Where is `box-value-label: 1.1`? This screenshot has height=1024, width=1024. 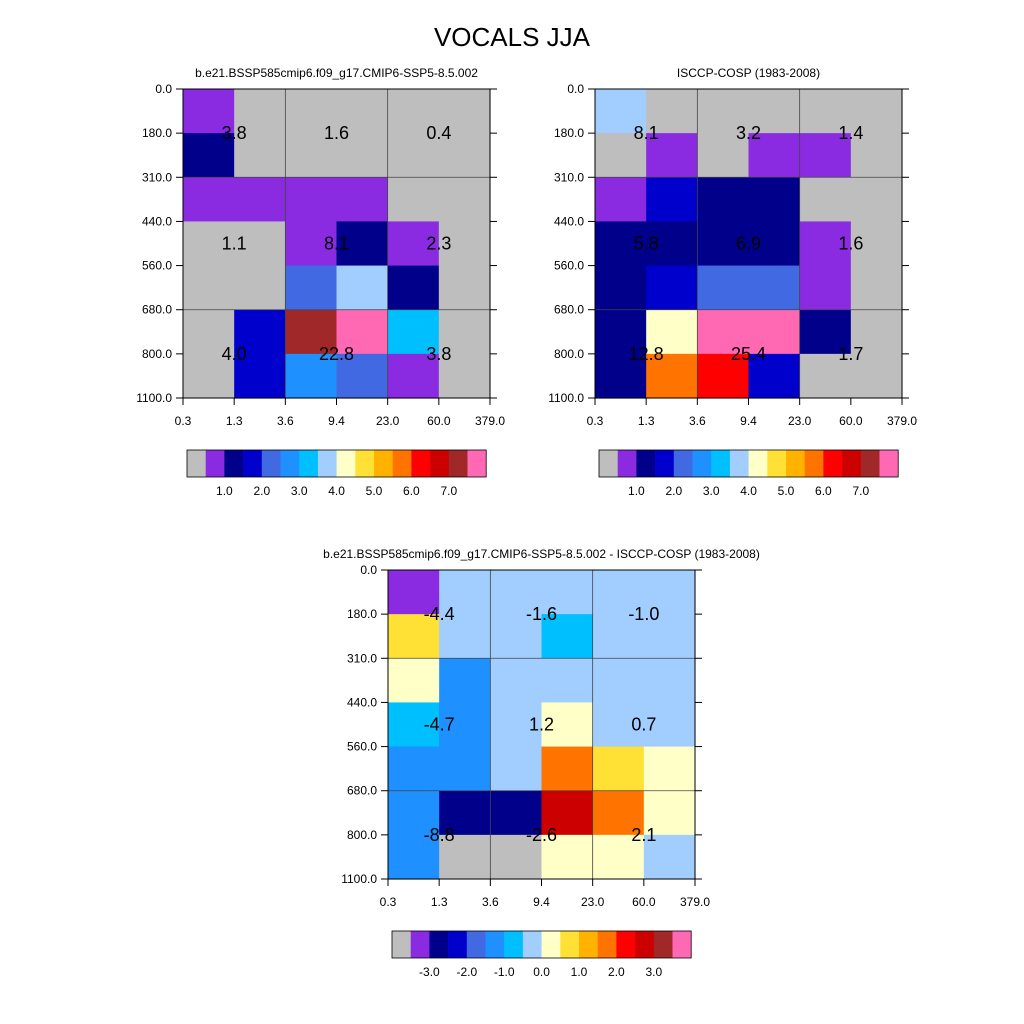
box-value-label: 1.1 is located at coordinates (234, 244).